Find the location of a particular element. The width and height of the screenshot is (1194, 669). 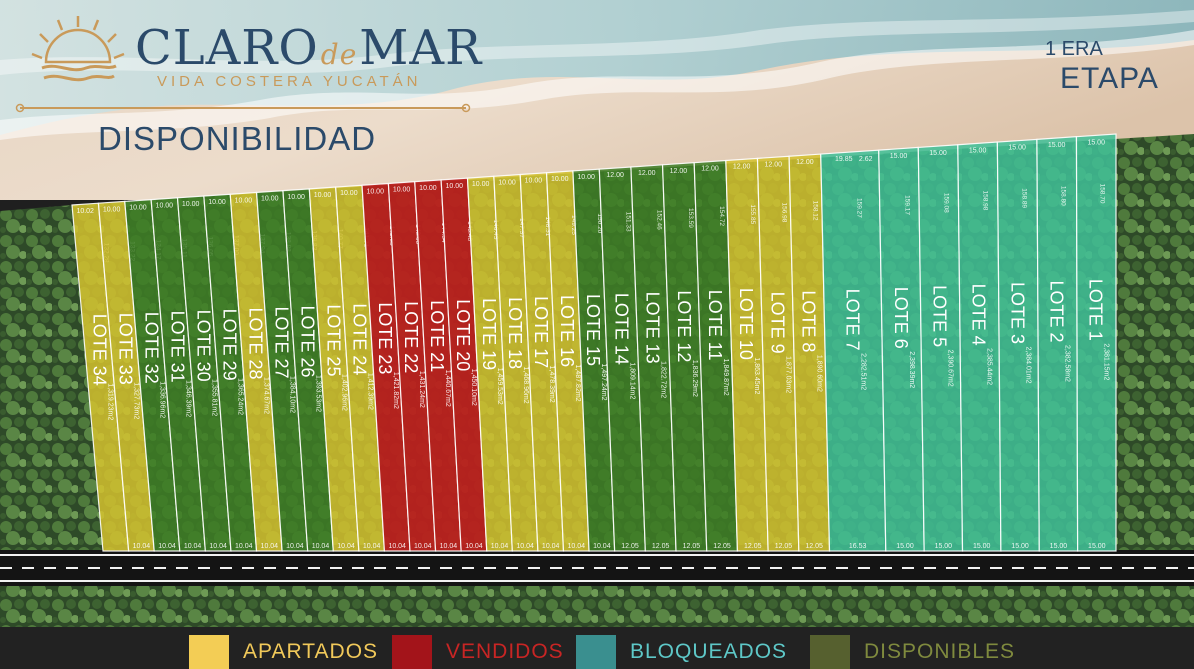

lot-depth-label: 155.85 is located at coordinates (752, 214).